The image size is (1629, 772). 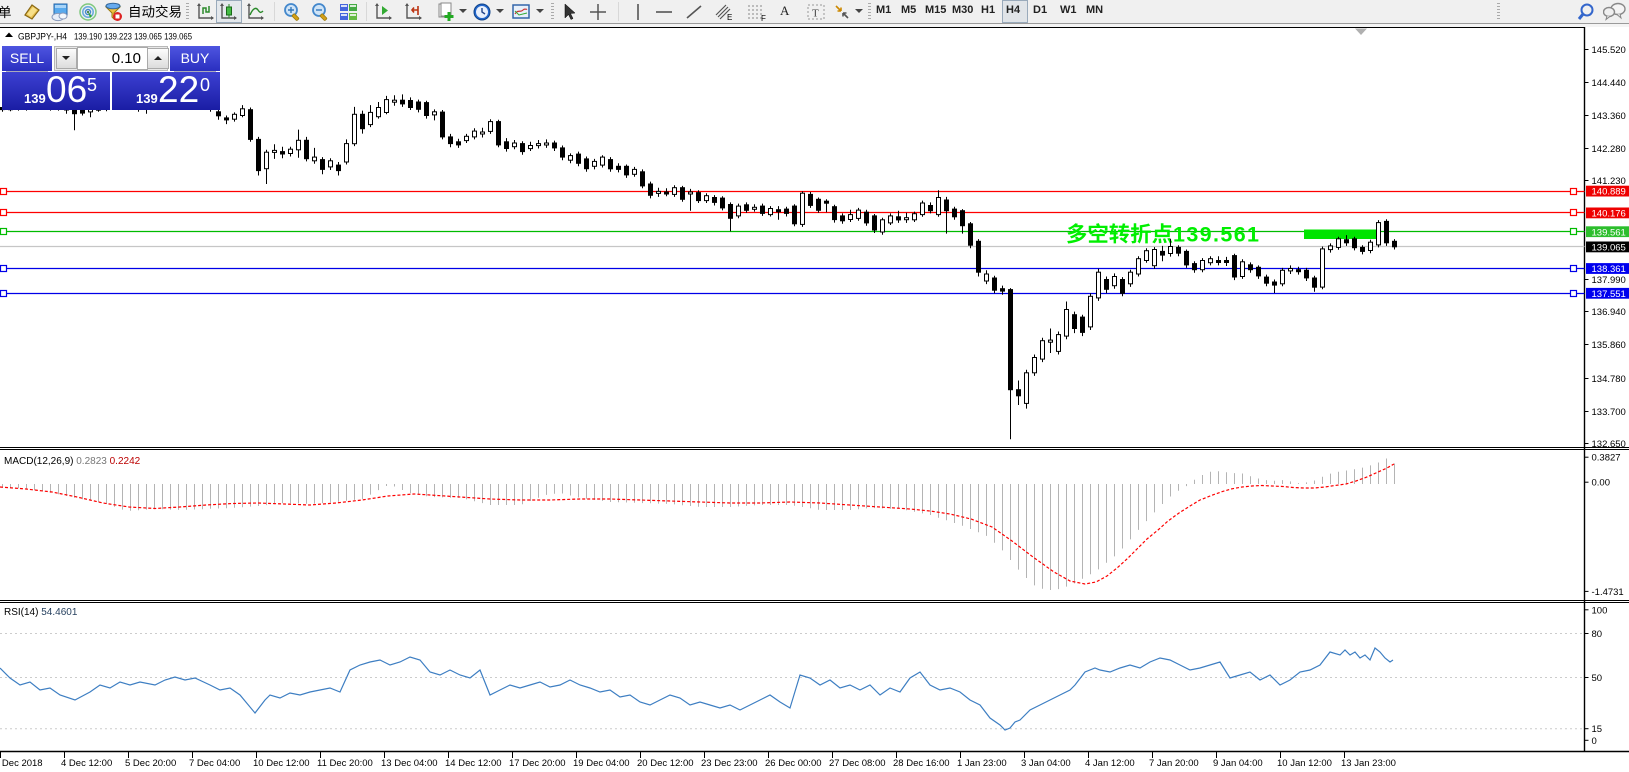 What do you see at coordinates (43, 37) in the screenshot?
I see `svg-text: GBPJPY-,H4` at bounding box center [43, 37].